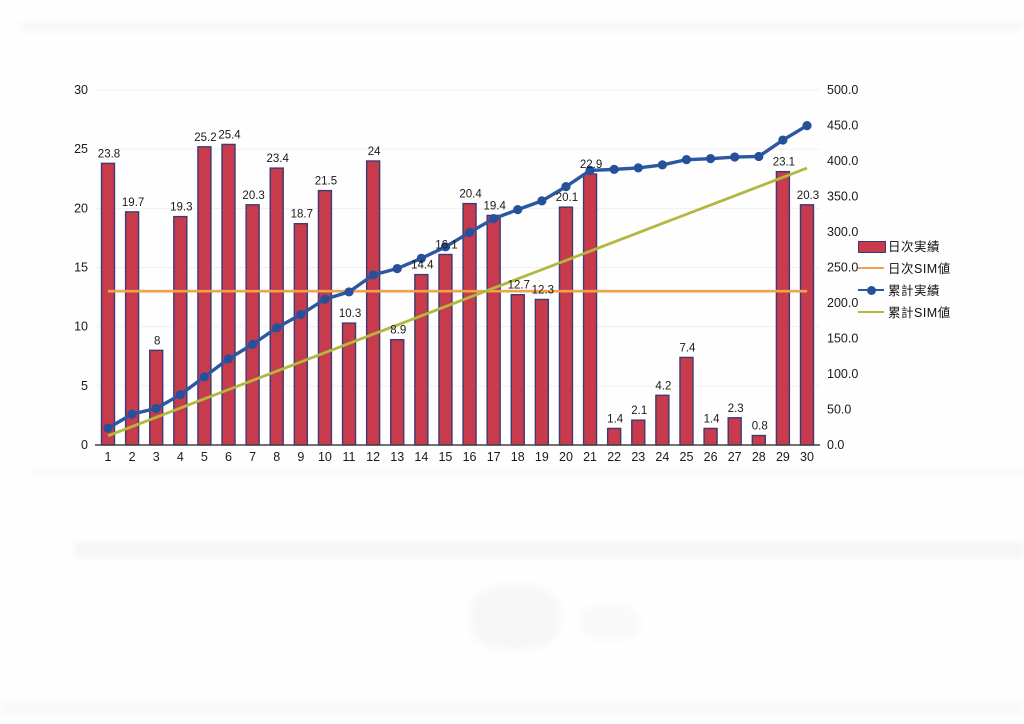 The height and width of the screenshot is (724, 1024). What do you see at coordinates (228, 457) in the screenshot?
I see `x-axis-label: 6` at bounding box center [228, 457].